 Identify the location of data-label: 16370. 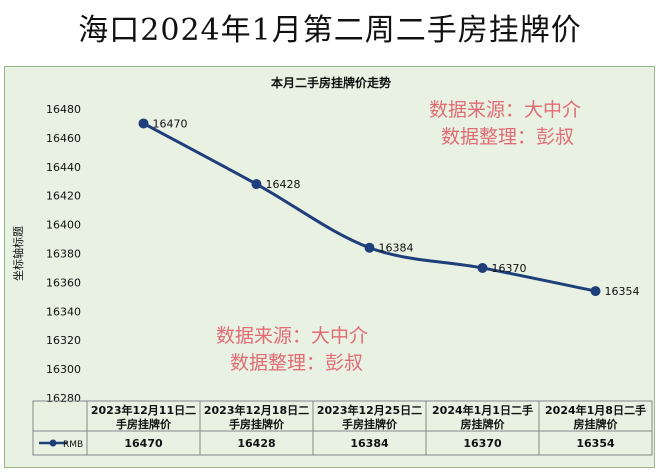
(509, 268).